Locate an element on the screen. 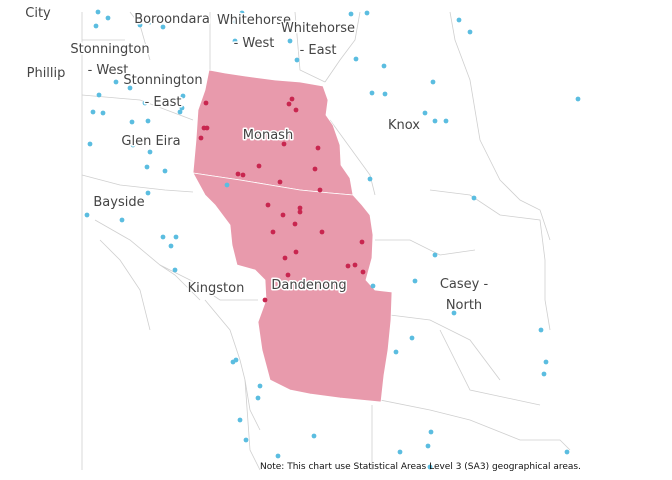  label-casey-north-line1: Casey - is located at coordinates (464, 284).